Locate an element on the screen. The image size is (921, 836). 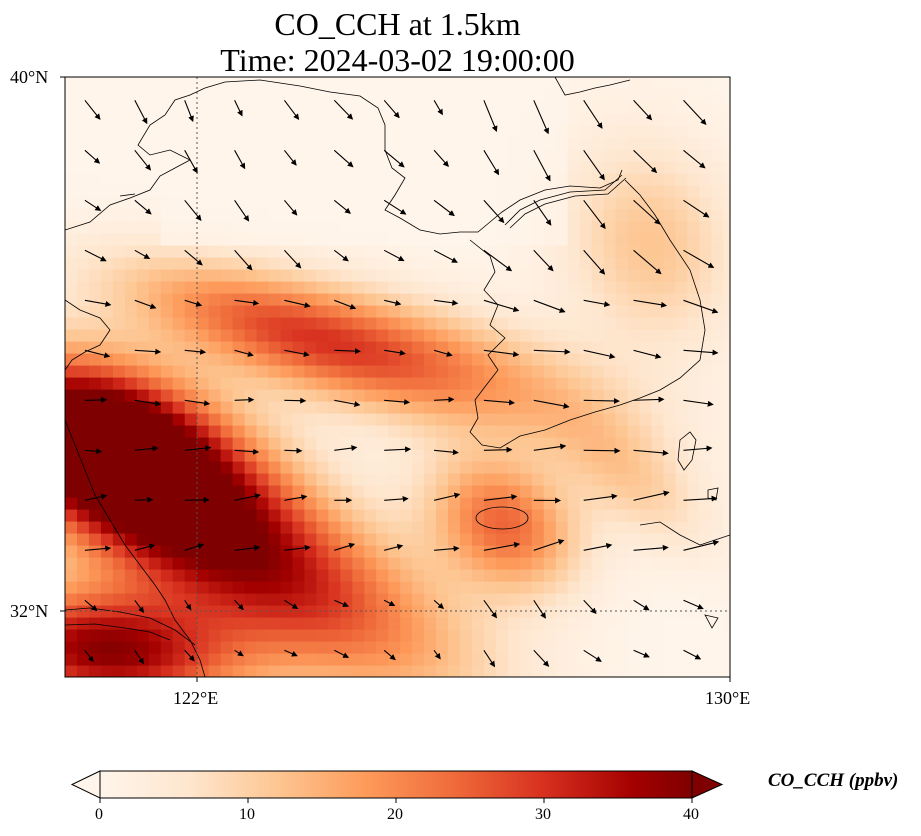
cb-label-30: 30 is located at coordinates (543, 814).